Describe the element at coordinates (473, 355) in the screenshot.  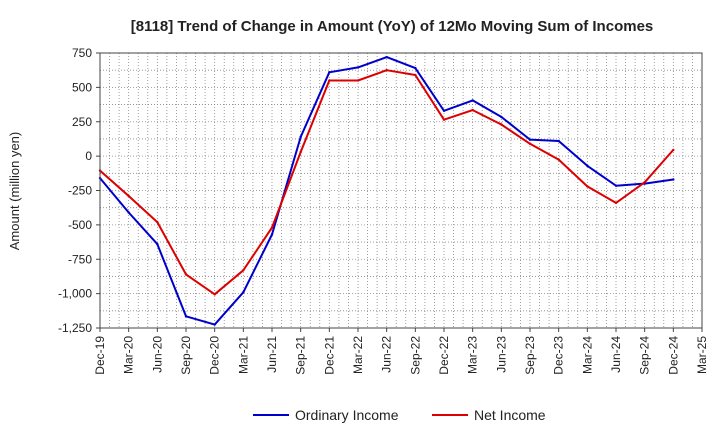
I see `x-tick-label: Mar-23` at that location.